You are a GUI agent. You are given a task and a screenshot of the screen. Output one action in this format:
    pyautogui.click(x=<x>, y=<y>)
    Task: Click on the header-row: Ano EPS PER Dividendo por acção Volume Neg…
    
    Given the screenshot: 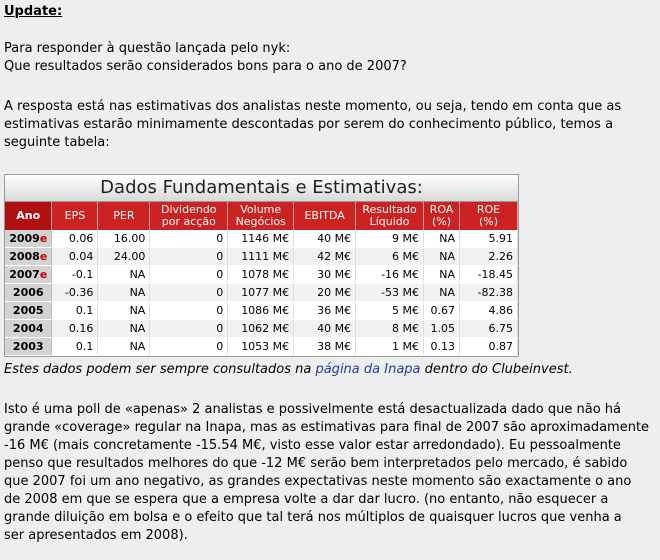 What is the action you would take?
    pyautogui.click(x=261, y=216)
    